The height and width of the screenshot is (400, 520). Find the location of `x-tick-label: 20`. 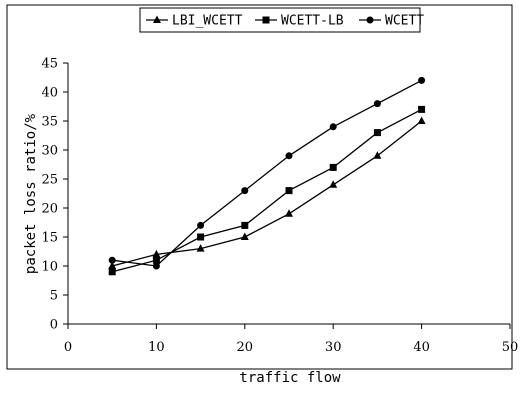

x-tick-label: 20 is located at coordinates (245, 347).